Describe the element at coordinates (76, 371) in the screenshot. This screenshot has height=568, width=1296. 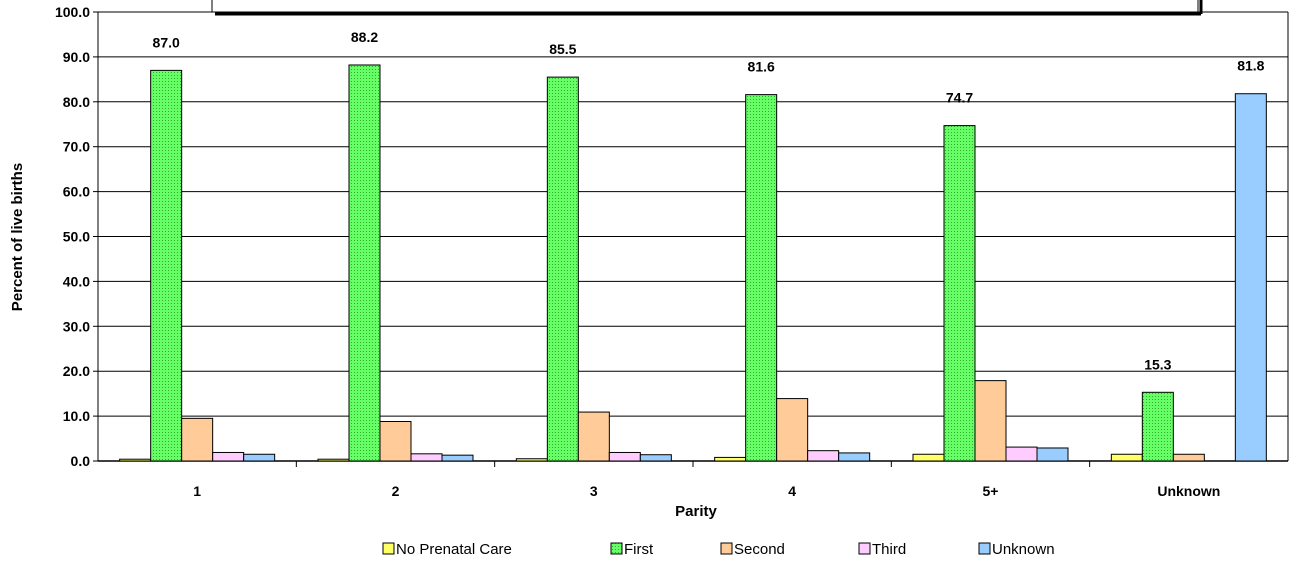
I see `y-tick-label: 20.0` at that location.